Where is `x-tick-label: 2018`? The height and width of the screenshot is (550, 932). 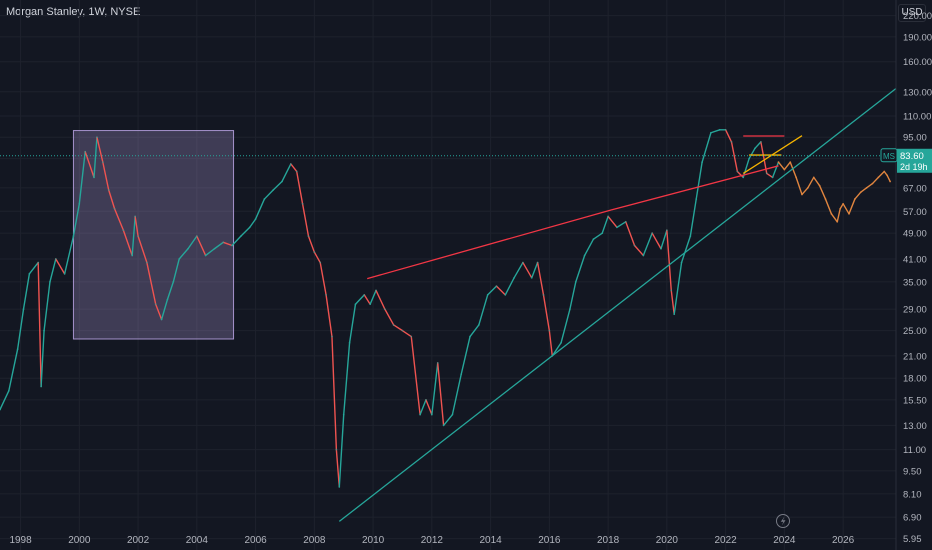 x-tick-label: 2018 is located at coordinates (608, 540).